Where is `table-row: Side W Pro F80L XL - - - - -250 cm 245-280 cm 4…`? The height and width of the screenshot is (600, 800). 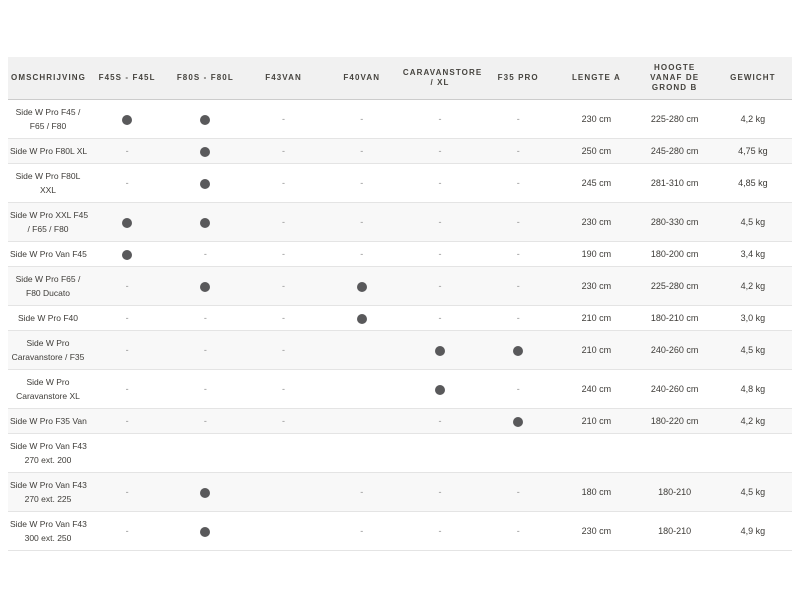 table-row: Side W Pro F80L XL - - - - -250 cm 245-280 cm 4… is located at coordinates (400, 151).